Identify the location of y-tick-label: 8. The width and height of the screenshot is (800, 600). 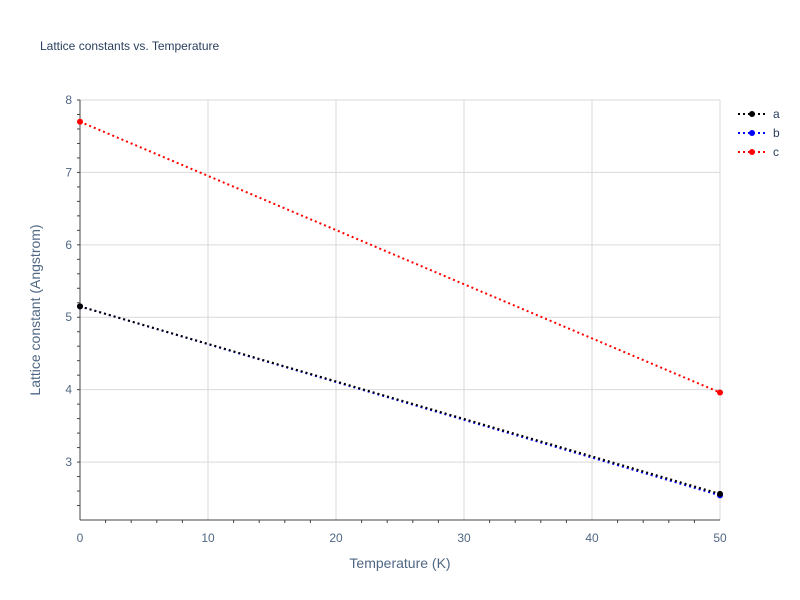
(68, 100).